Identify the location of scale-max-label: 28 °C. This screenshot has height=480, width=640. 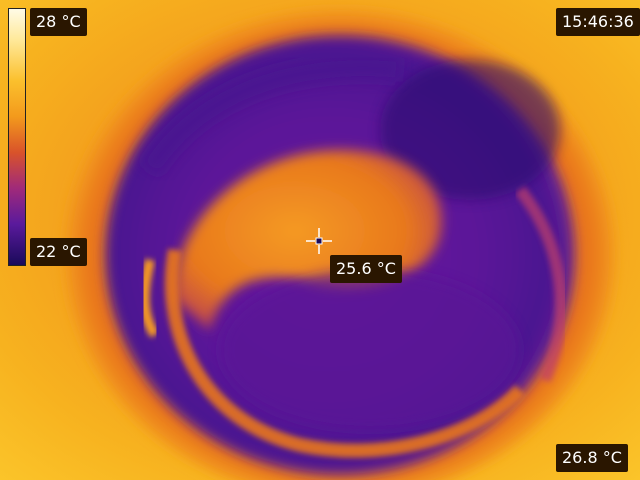
(58, 22).